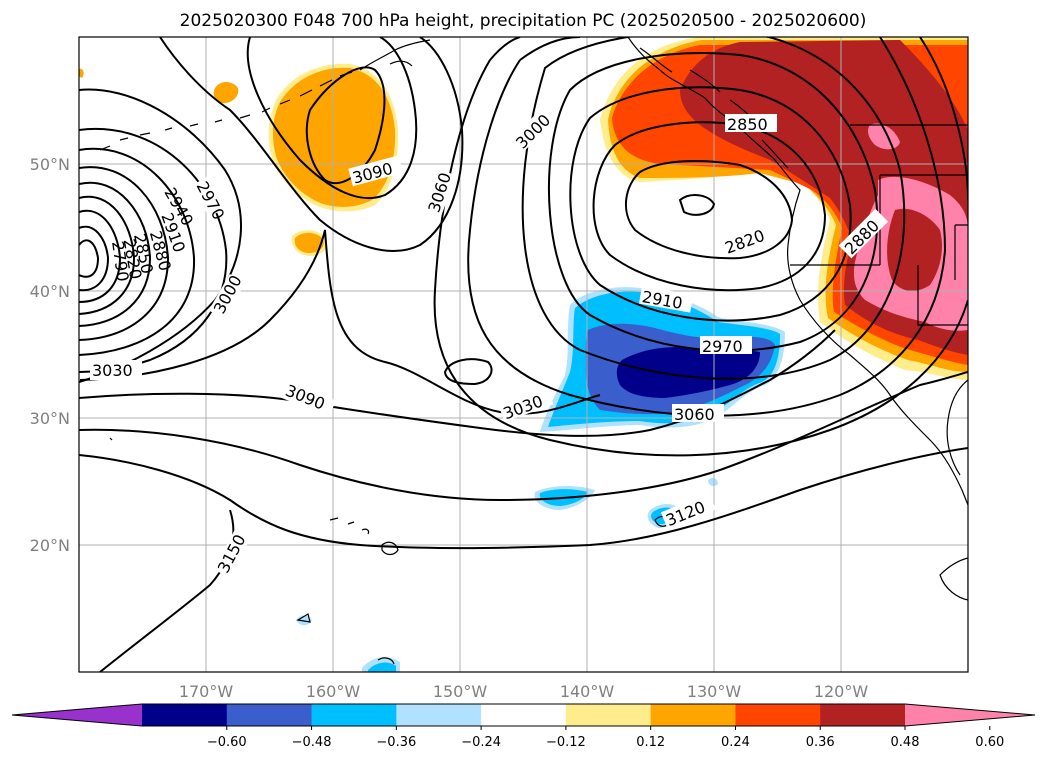  What do you see at coordinates (566, 742) in the screenshot?
I see `colorbar-tick-label: −0.12` at bounding box center [566, 742].